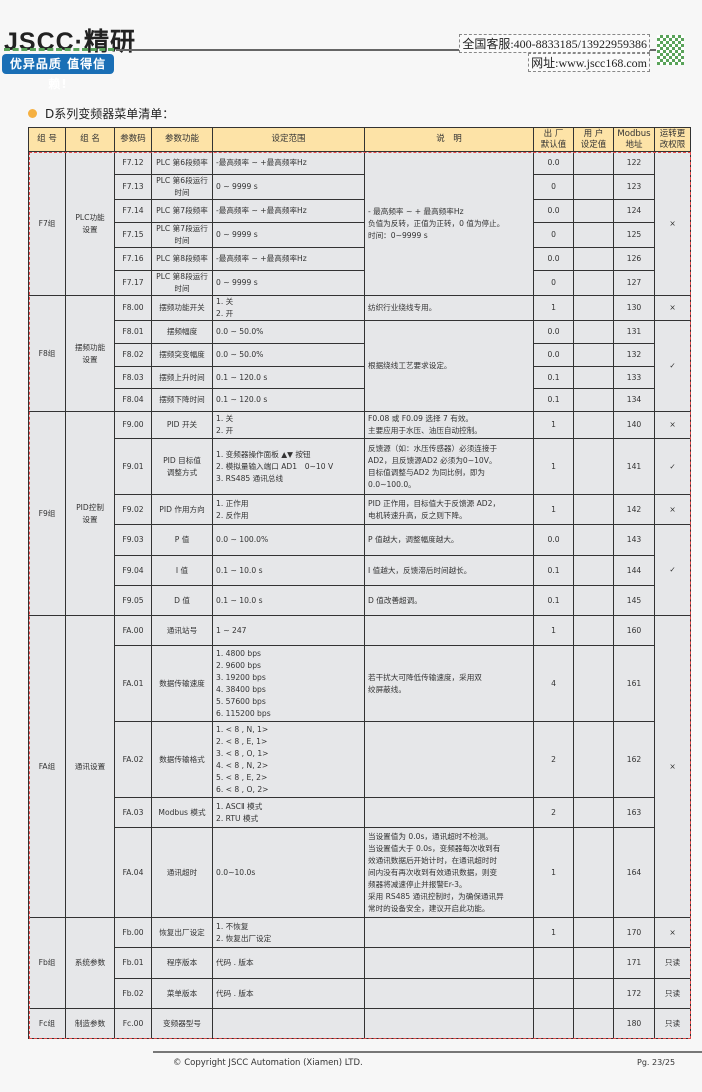 The height and width of the screenshot is (1092, 702). What do you see at coordinates (288, 630) in the screenshot?
I see `setting-range: 1 ~ 247` at bounding box center [288, 630].